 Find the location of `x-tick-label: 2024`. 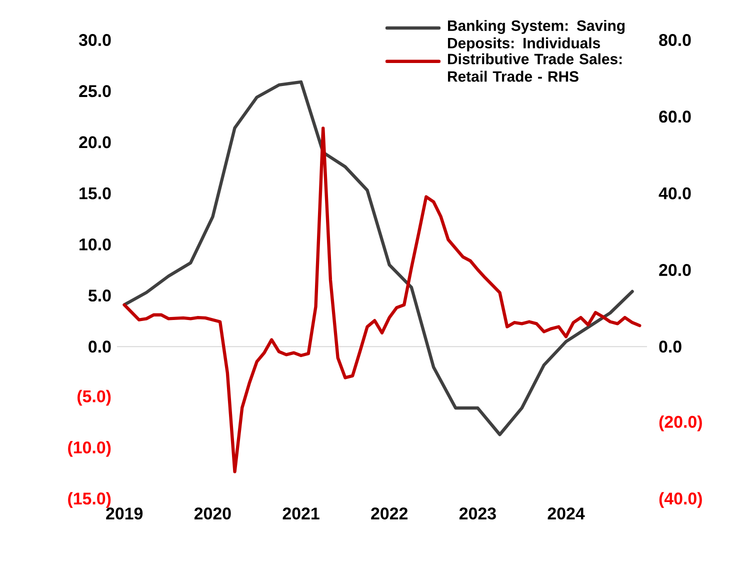

x-tick-label: 2024 is located at coordinates (566, 514).